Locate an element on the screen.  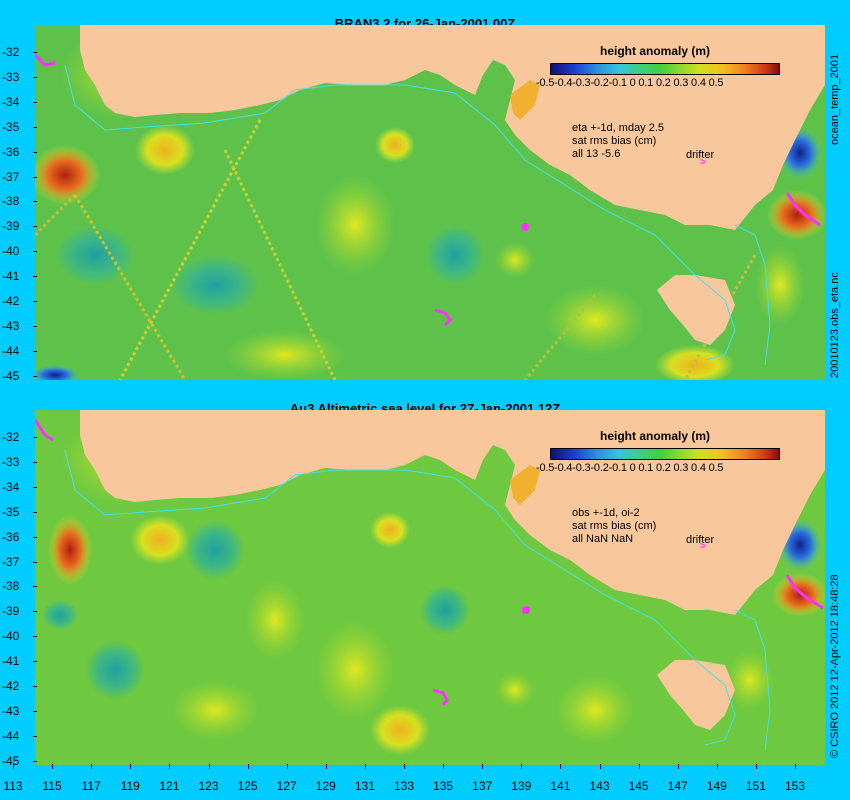
bottom-y-tick-label: -36 is located at coordinates (11, 536).